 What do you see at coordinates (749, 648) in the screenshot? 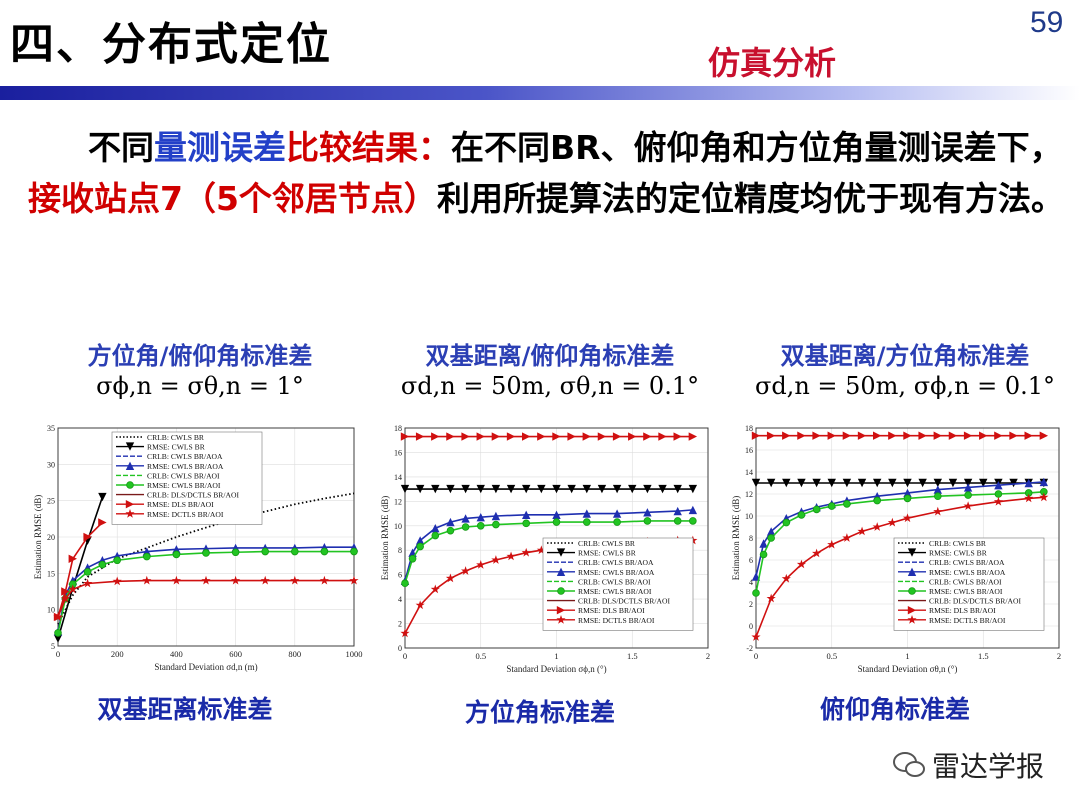
I see `y-tick-label: -2` at bounding box center [749, 648].